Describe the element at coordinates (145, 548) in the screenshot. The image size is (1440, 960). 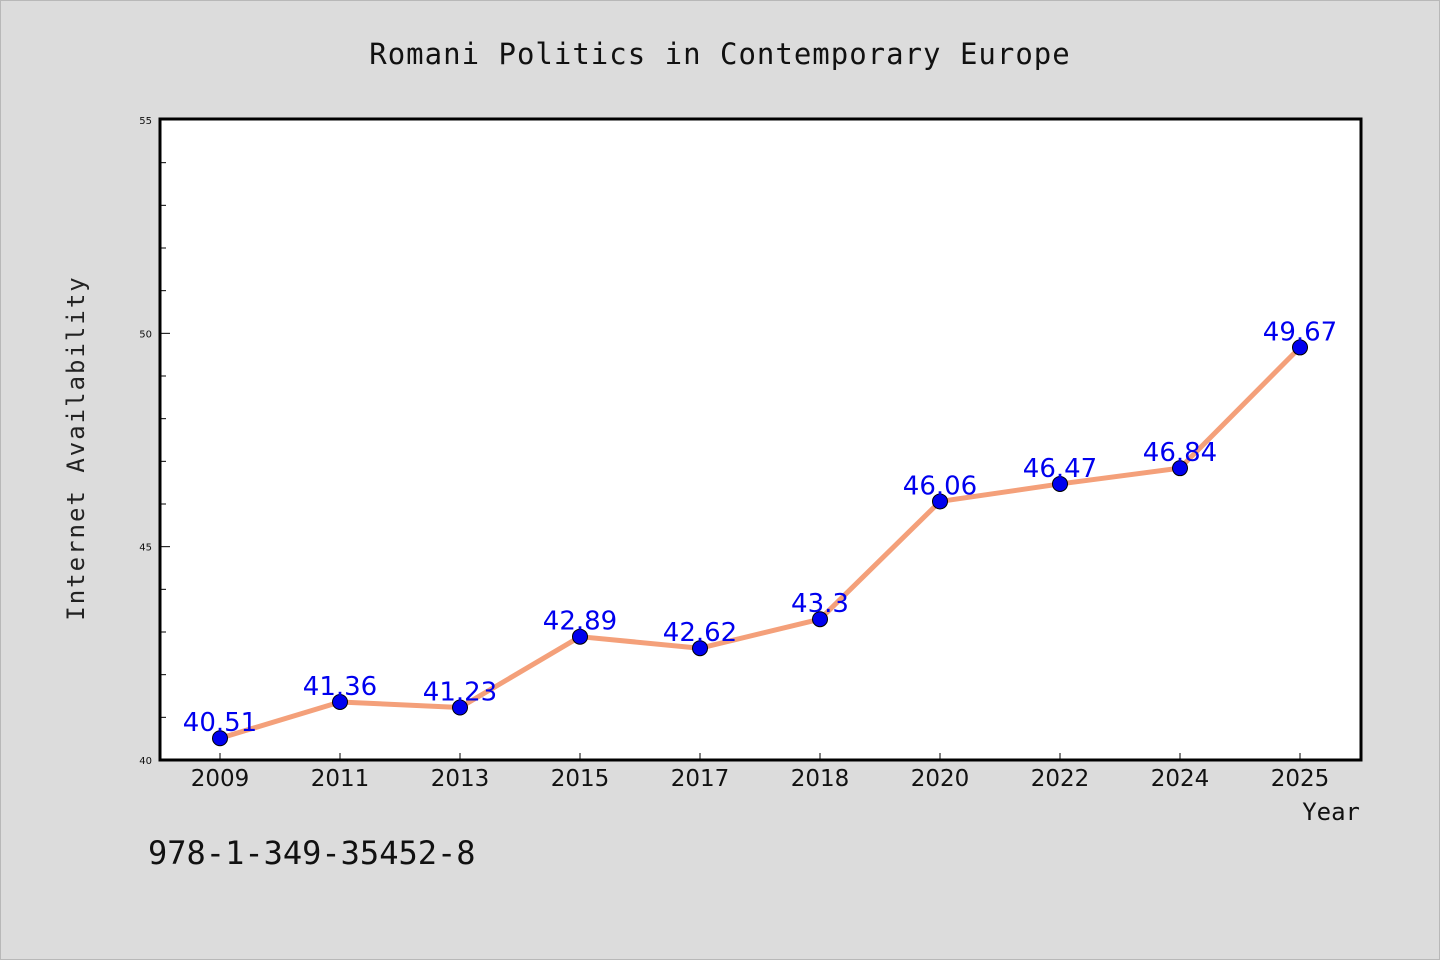
I see `y-tick-label: 45` at that location.